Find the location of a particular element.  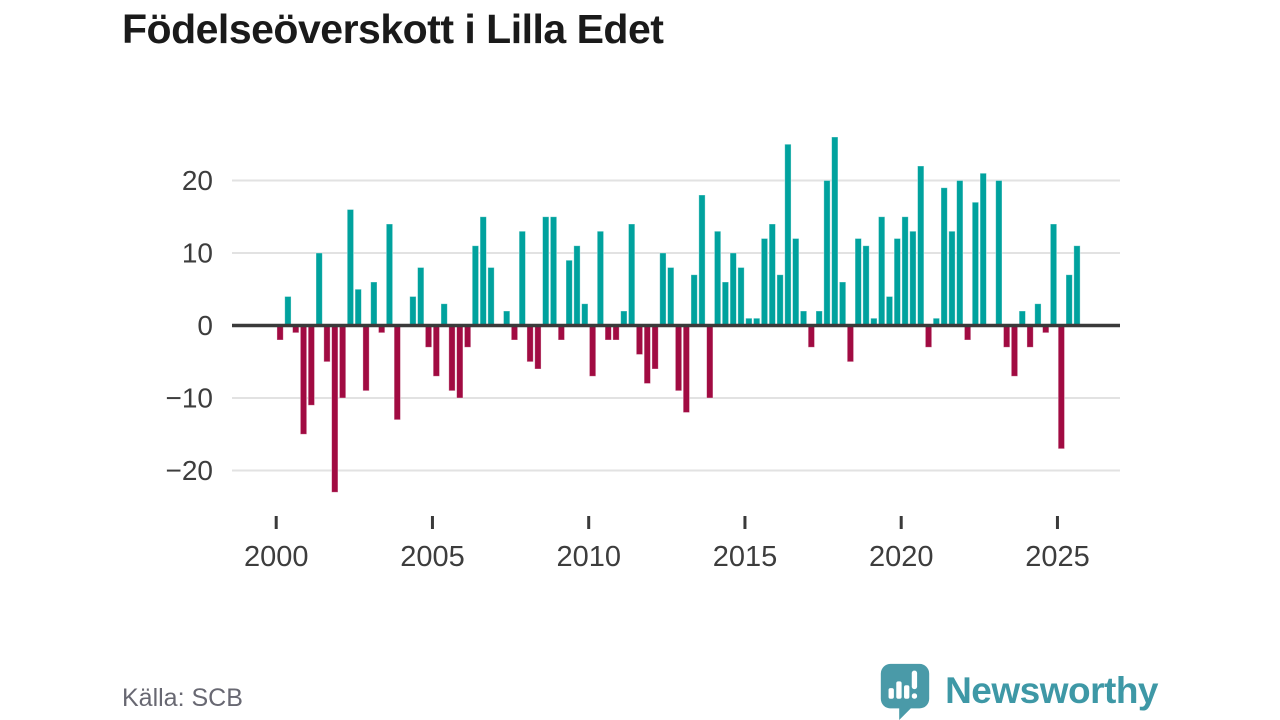

bar-2005-Q2 is located at coordinates (444, 314).